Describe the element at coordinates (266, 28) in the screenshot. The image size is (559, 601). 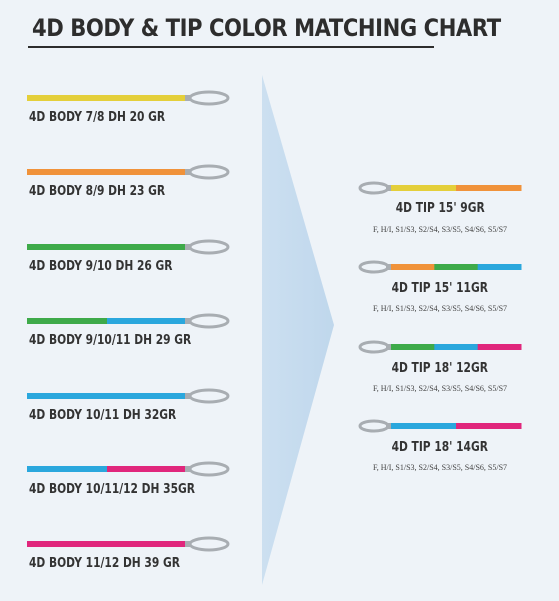
I see `page-title: 4D BODY & TIP COLOR MATCHING CHART` at that location.